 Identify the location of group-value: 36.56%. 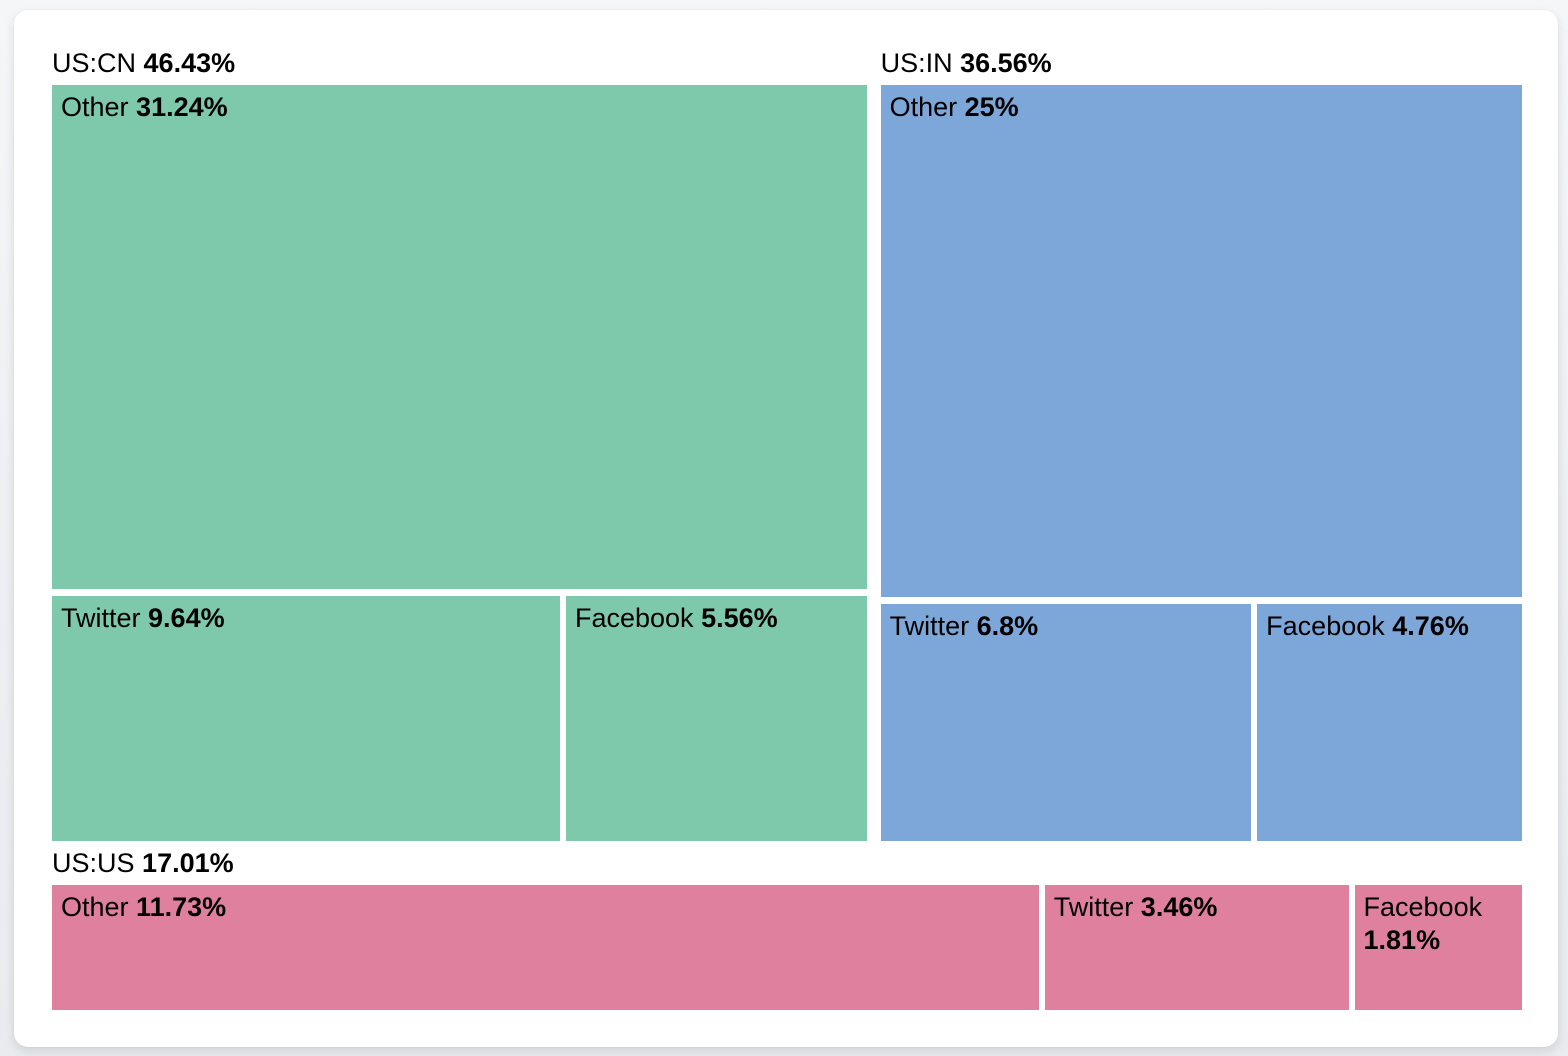
(1006, 63).